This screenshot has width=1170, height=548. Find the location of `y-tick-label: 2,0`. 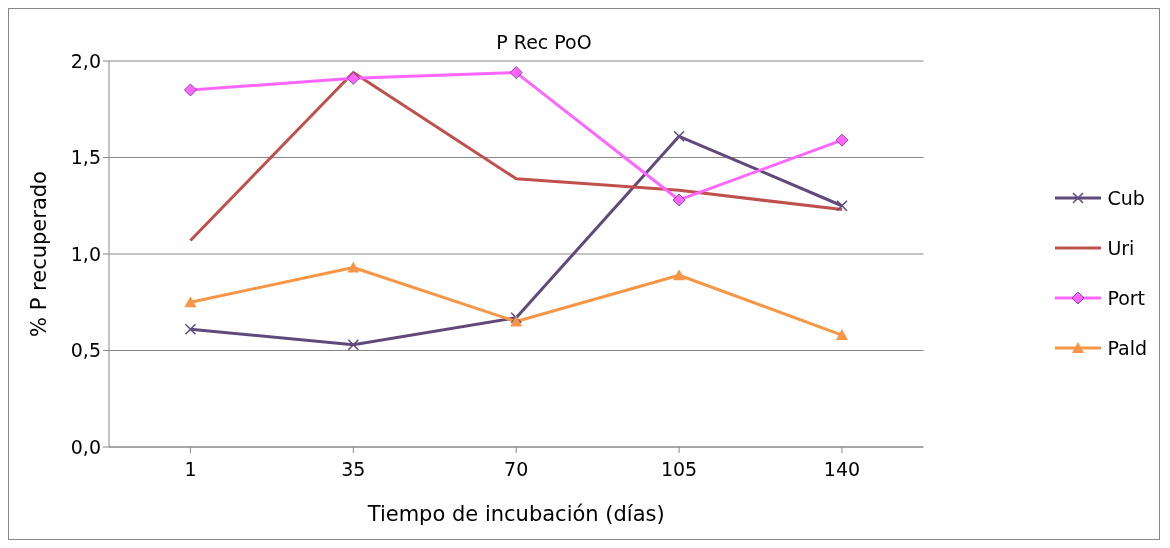

y-tick-label: 2,0 is located at coordinates (85, 60).